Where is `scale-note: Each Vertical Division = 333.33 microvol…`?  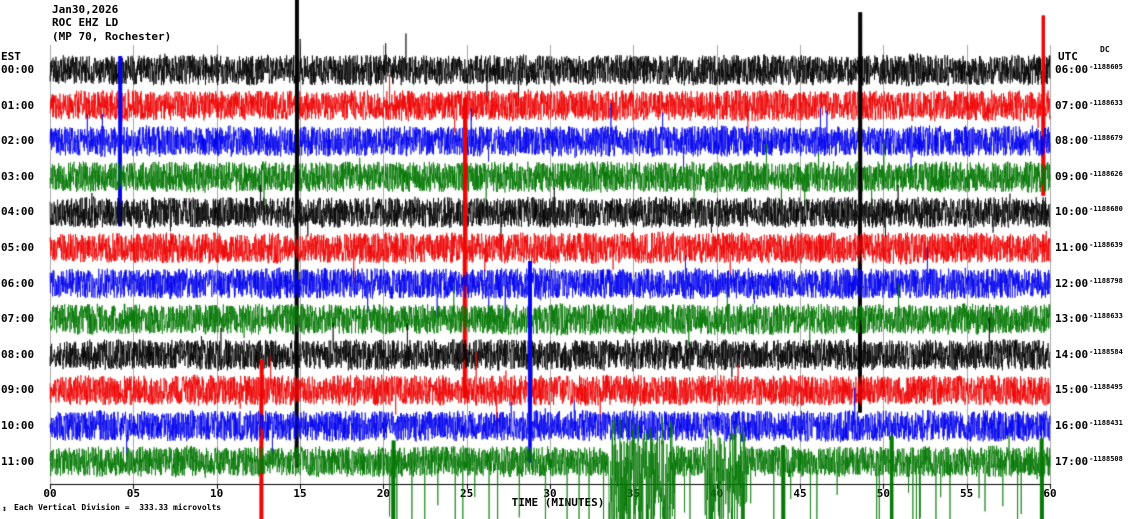
scale-note: Each Vertical Division = 333.33 microvol… is located at coordinates (118, 507).